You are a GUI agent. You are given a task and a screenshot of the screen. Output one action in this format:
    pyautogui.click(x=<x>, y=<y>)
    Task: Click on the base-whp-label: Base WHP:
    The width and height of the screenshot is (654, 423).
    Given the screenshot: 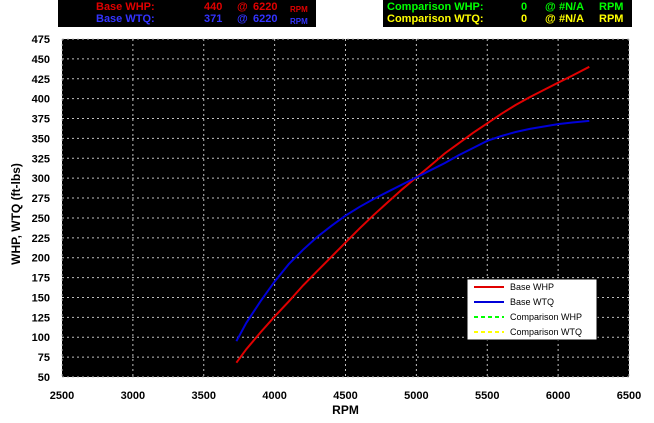 What is the action you would take?
    pyautogui.click(x=125, y=7)
    